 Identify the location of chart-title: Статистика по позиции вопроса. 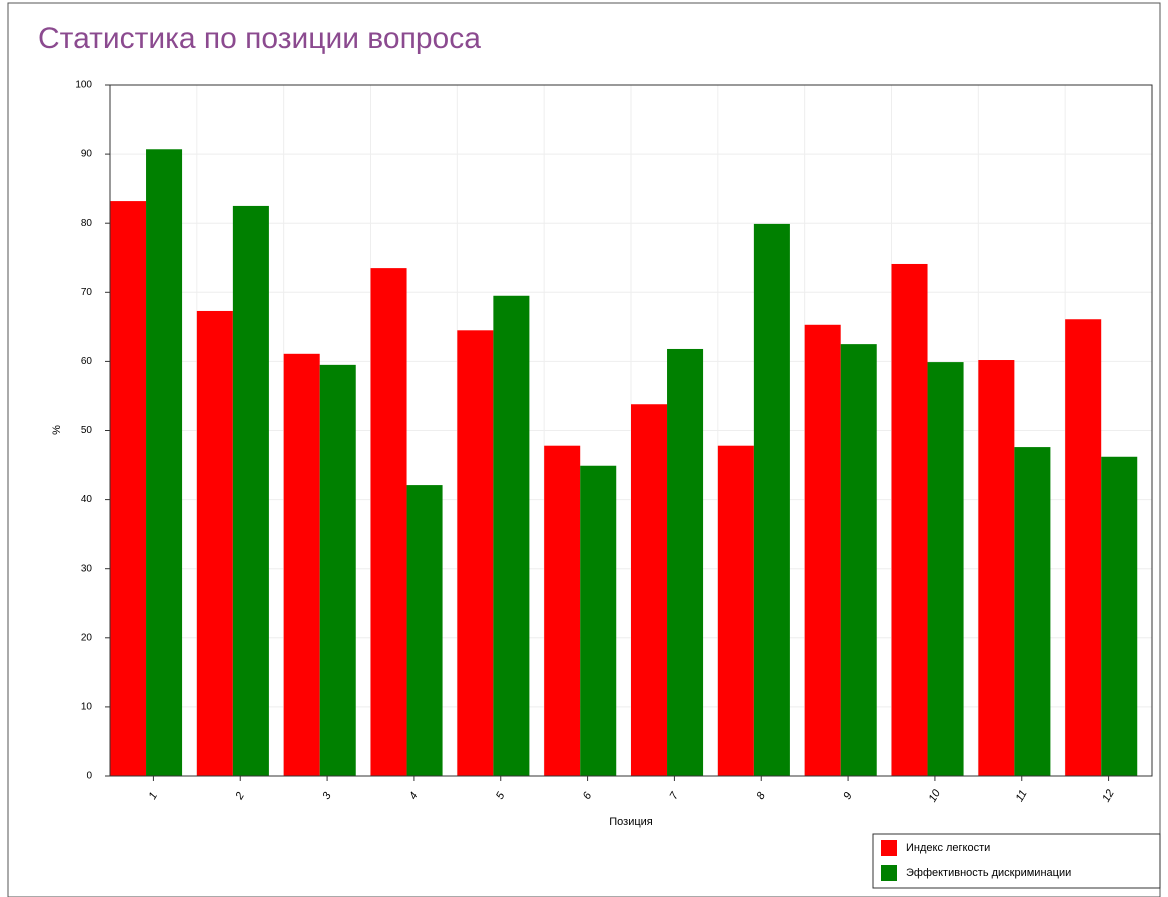
(259, 38).